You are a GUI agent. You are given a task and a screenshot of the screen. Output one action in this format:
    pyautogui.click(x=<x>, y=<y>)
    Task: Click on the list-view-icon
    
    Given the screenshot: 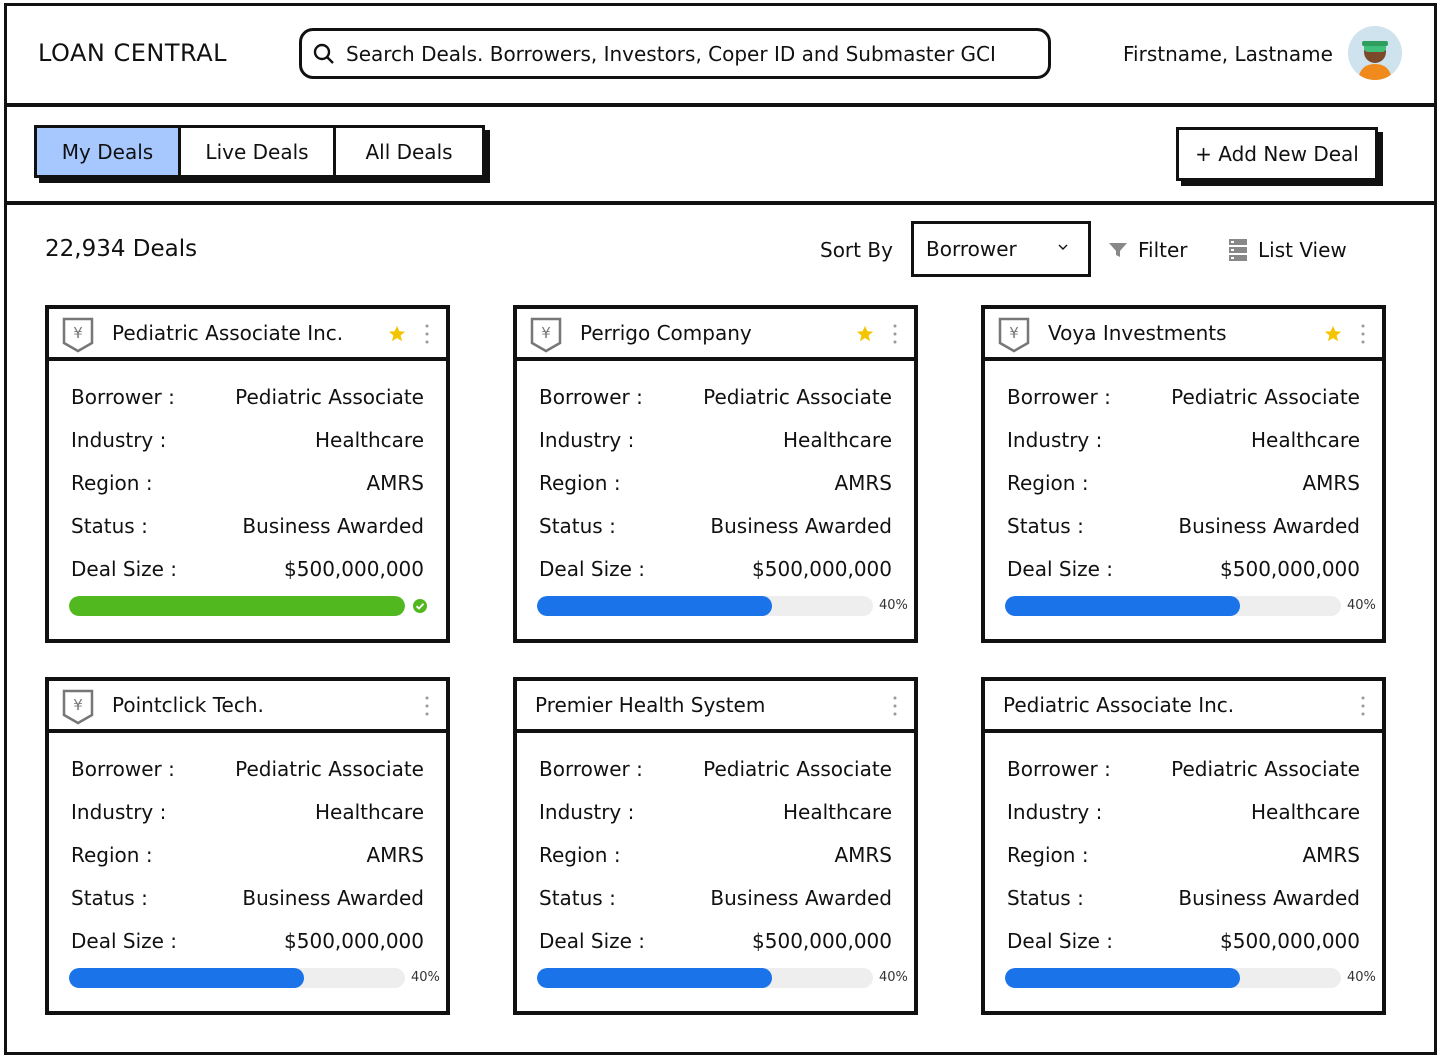 What is the action you would take?
    pyautogui.click(x=1238, y=250)
    